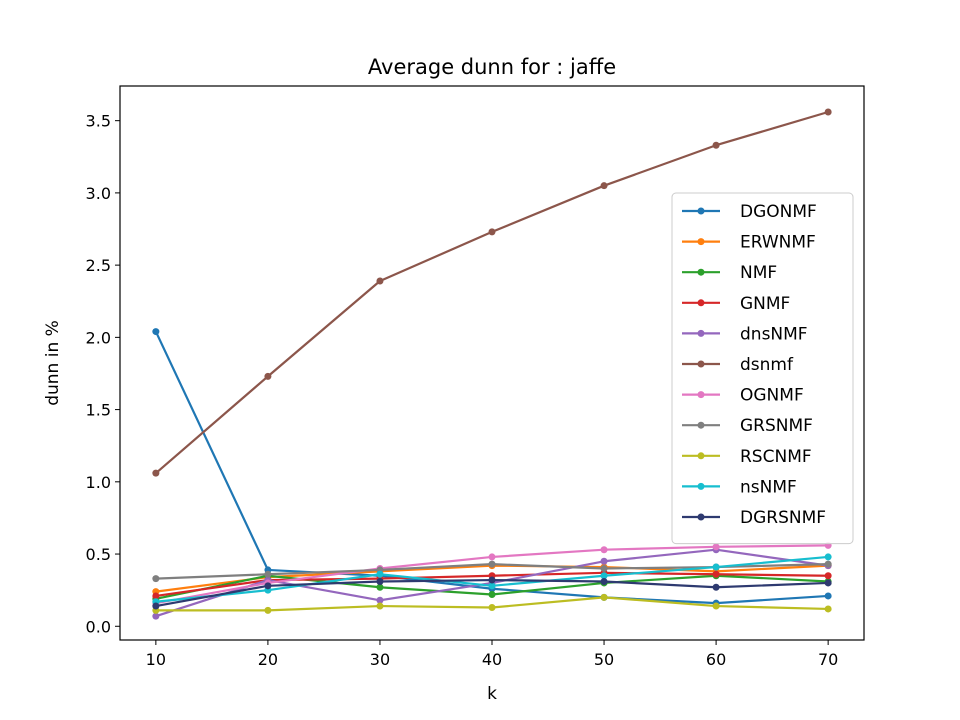 The image size is (960, 720). Describe the element at coordinates (701, 456) in the screenshot. I see `legend-marker-RSCNMF` at that location.